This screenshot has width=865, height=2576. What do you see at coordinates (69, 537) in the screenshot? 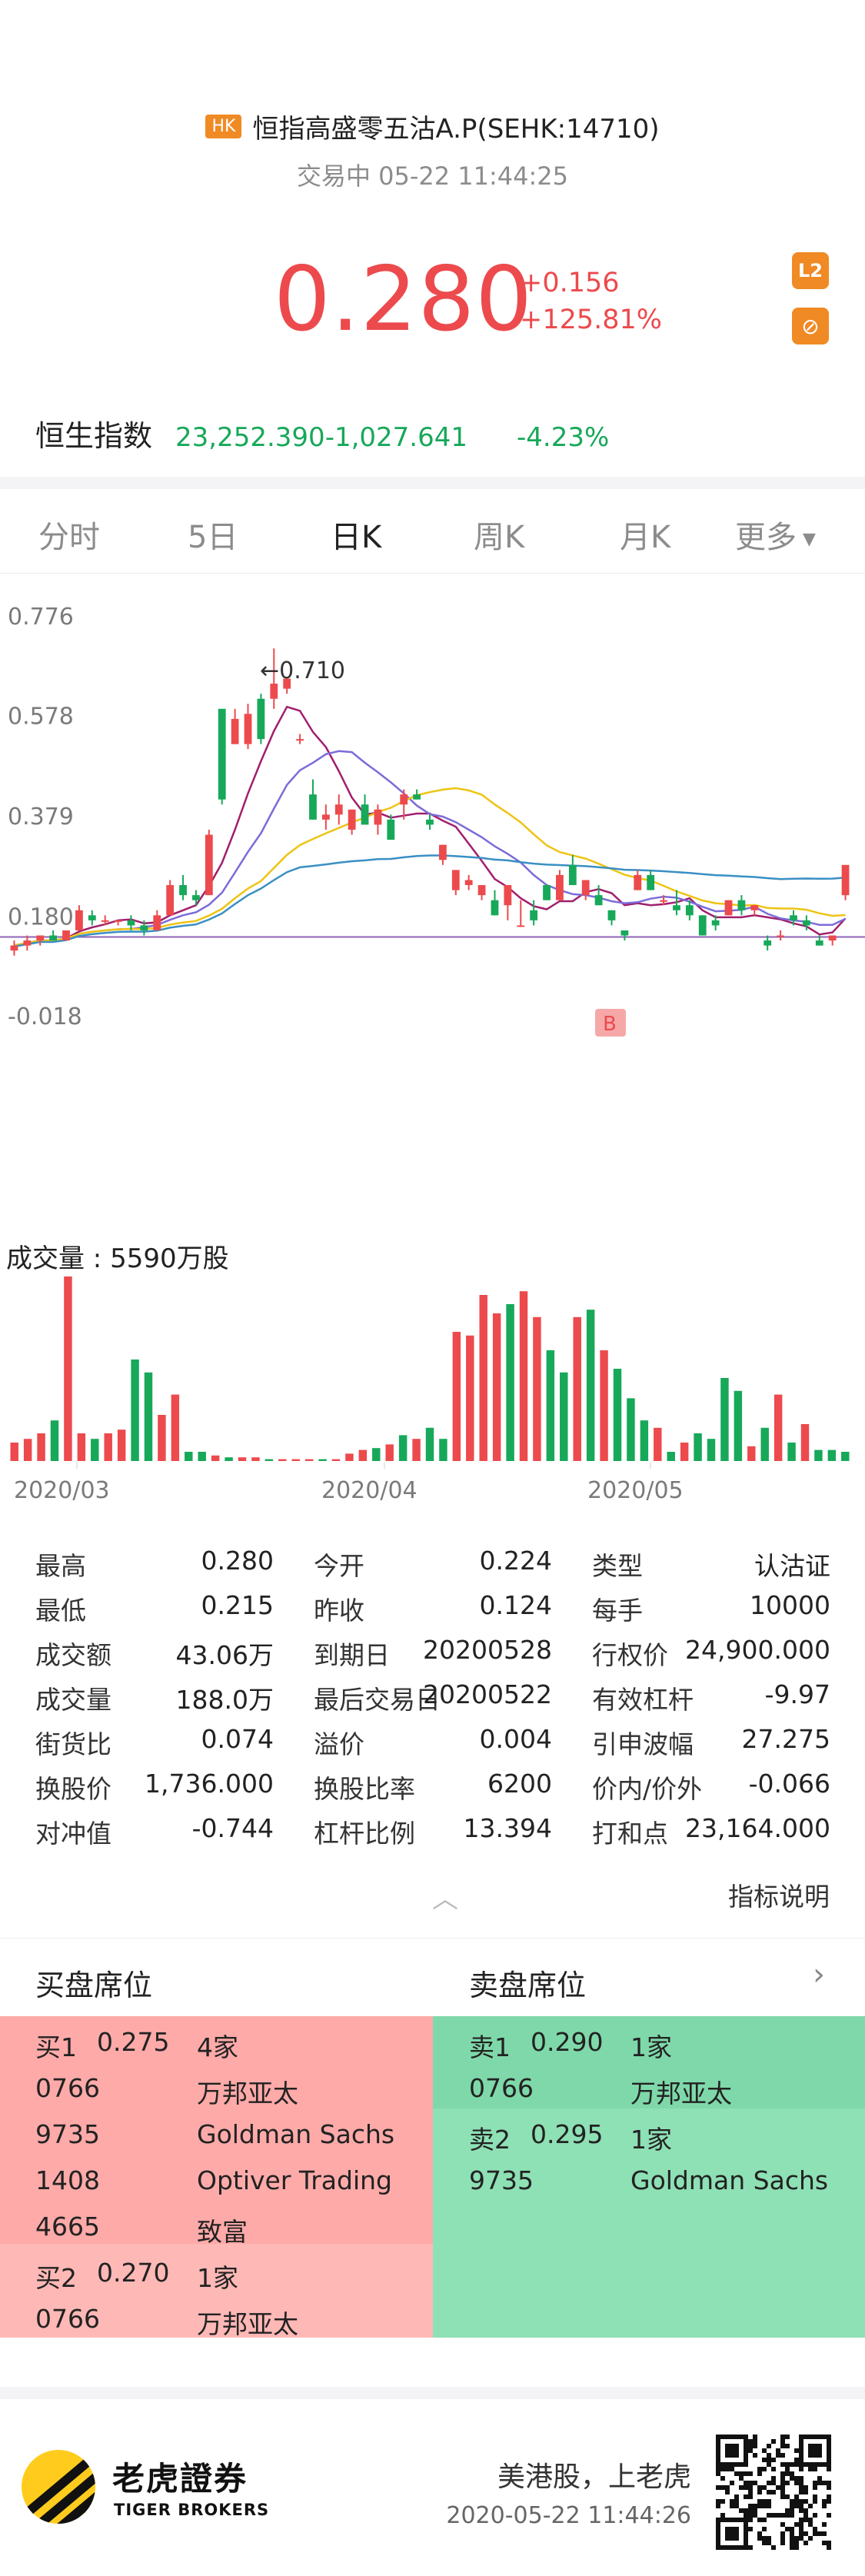
I see `tab-intraday: 分时` at bounding box center [69, 537].